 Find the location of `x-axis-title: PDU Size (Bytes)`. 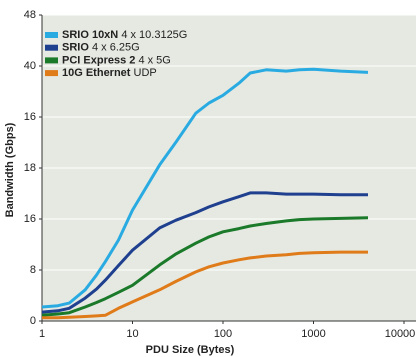

x-axis-title: PDU Size (Bytes) is located at coordinates (190, 350).